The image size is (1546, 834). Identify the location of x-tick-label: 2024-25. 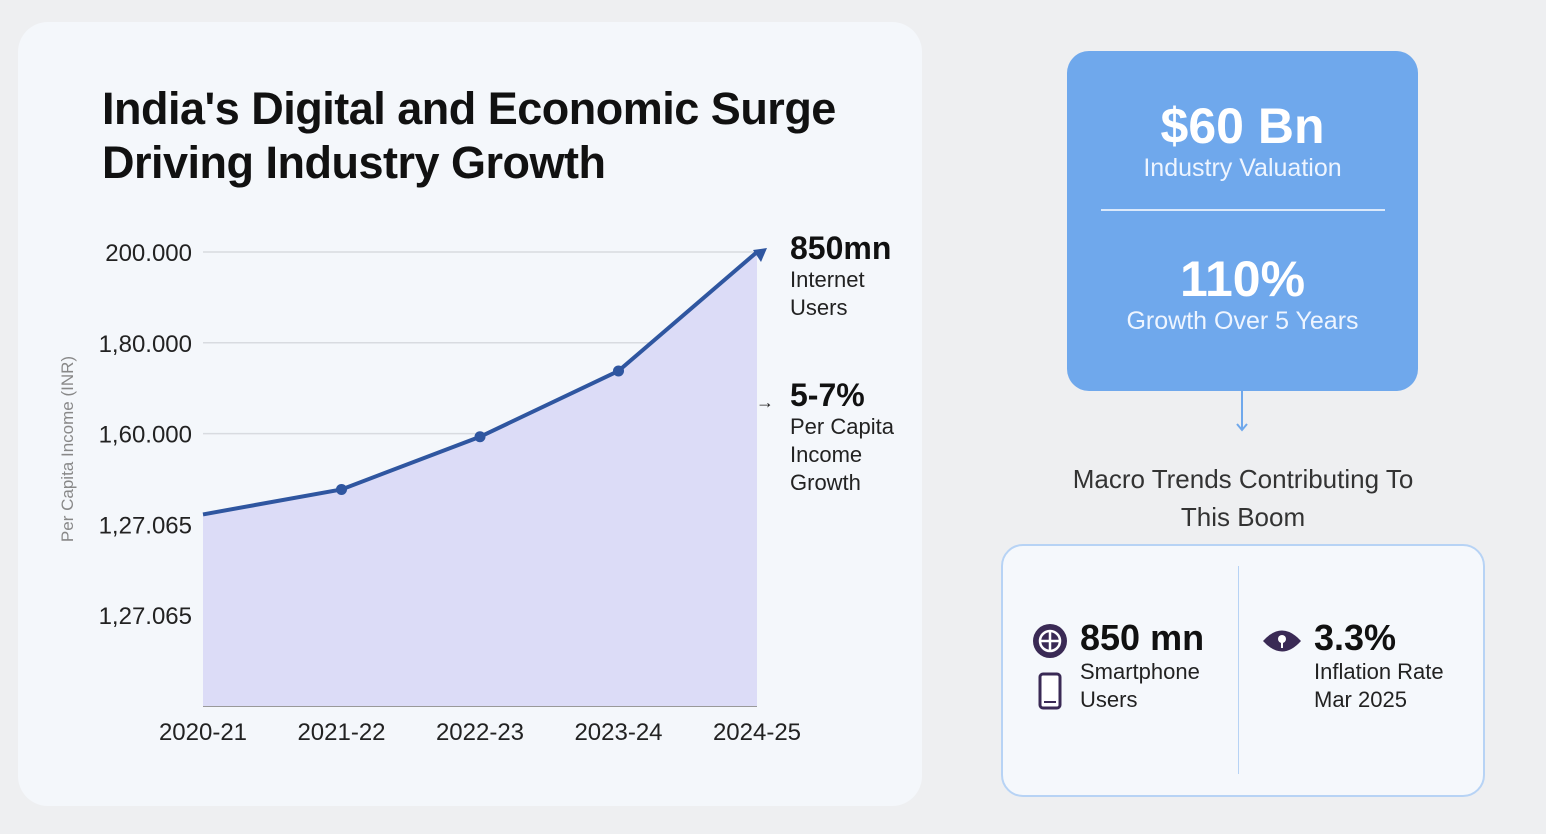
(757, 732).